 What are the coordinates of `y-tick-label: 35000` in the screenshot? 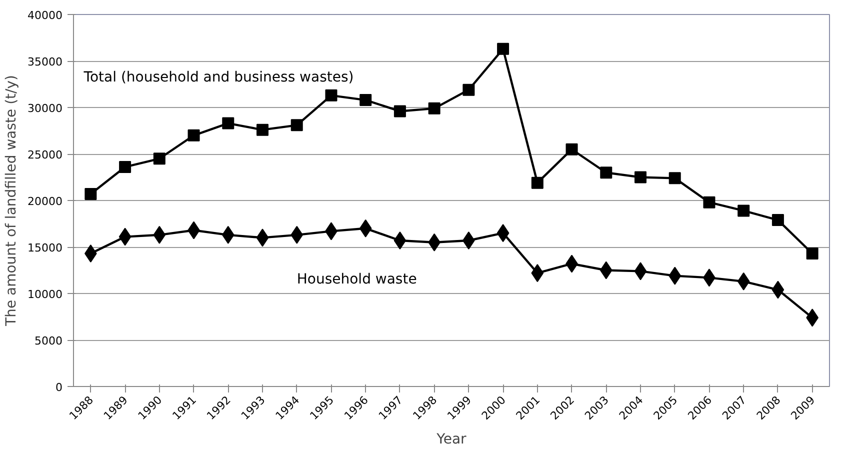 It's located at (45, 62).